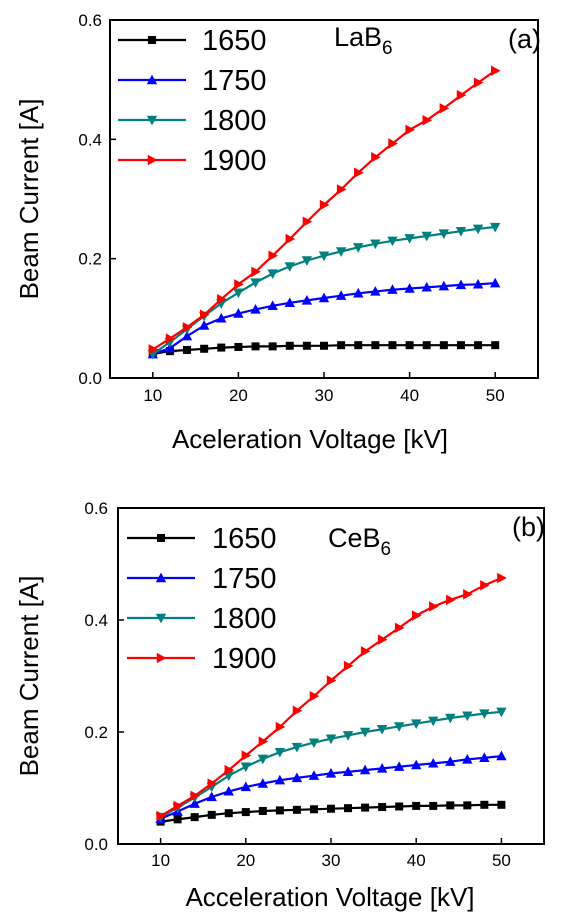  I want to click on panel-label: (b), so click(528, 527).